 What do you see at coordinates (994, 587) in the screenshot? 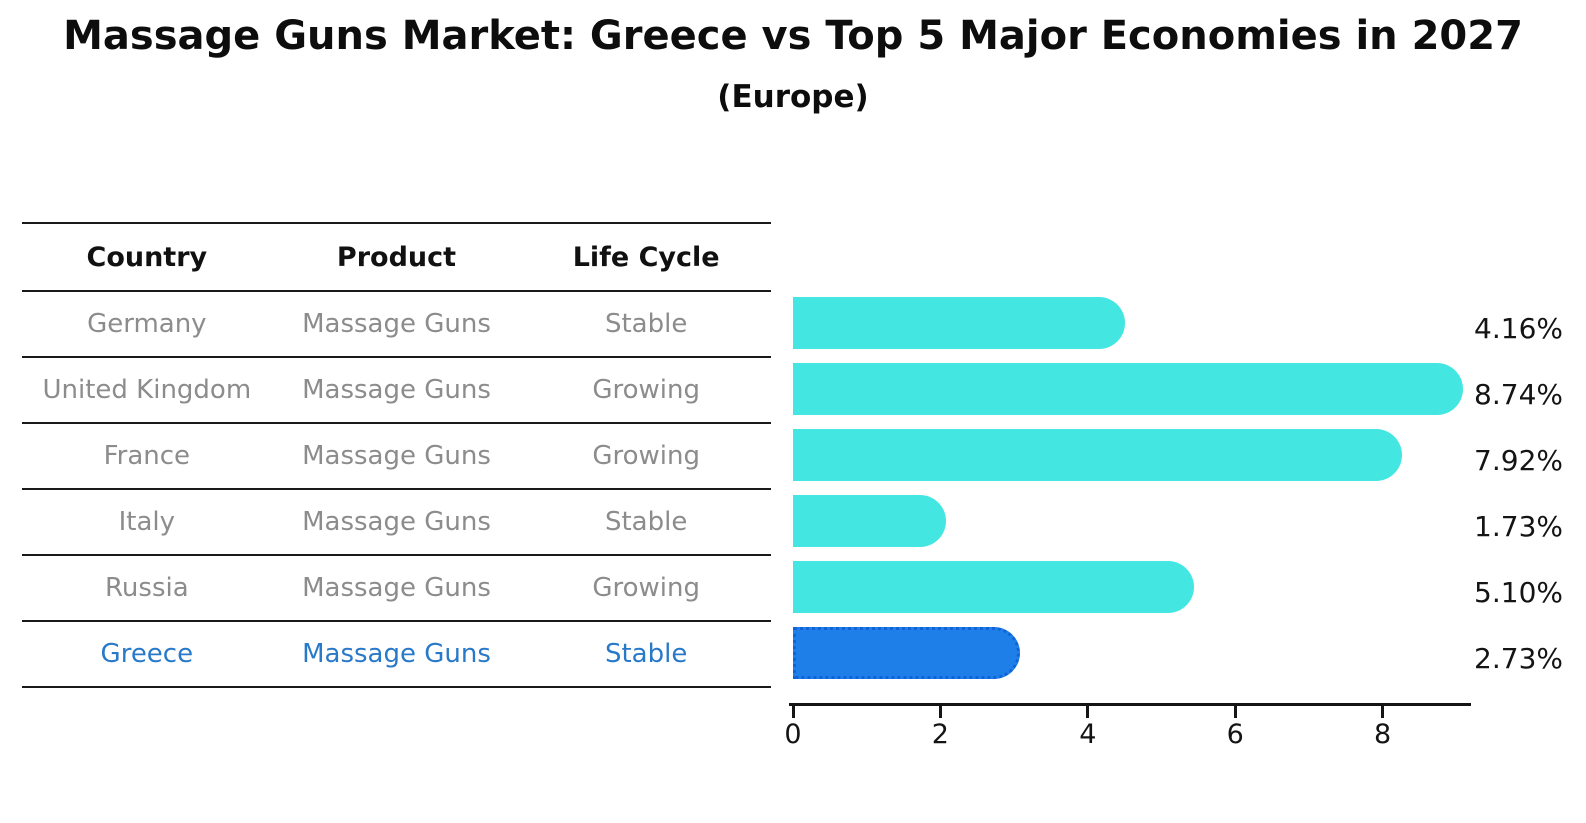
I see `bar-russia` at bounding box center [994, 587].